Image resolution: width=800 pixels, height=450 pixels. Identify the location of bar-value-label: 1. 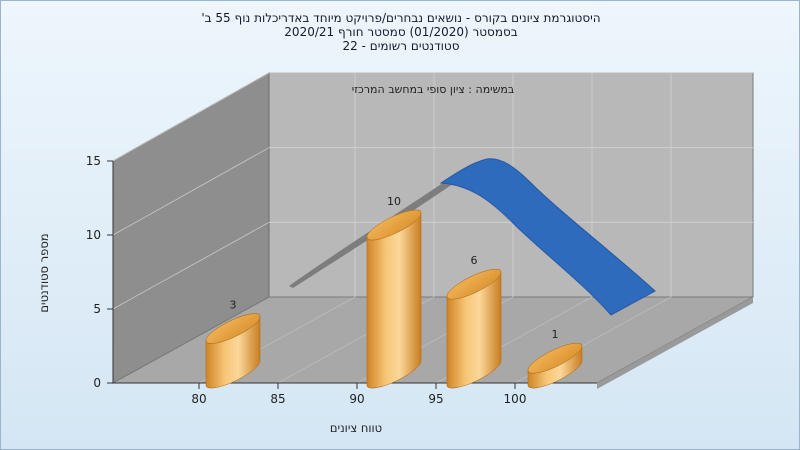
(555, 334).